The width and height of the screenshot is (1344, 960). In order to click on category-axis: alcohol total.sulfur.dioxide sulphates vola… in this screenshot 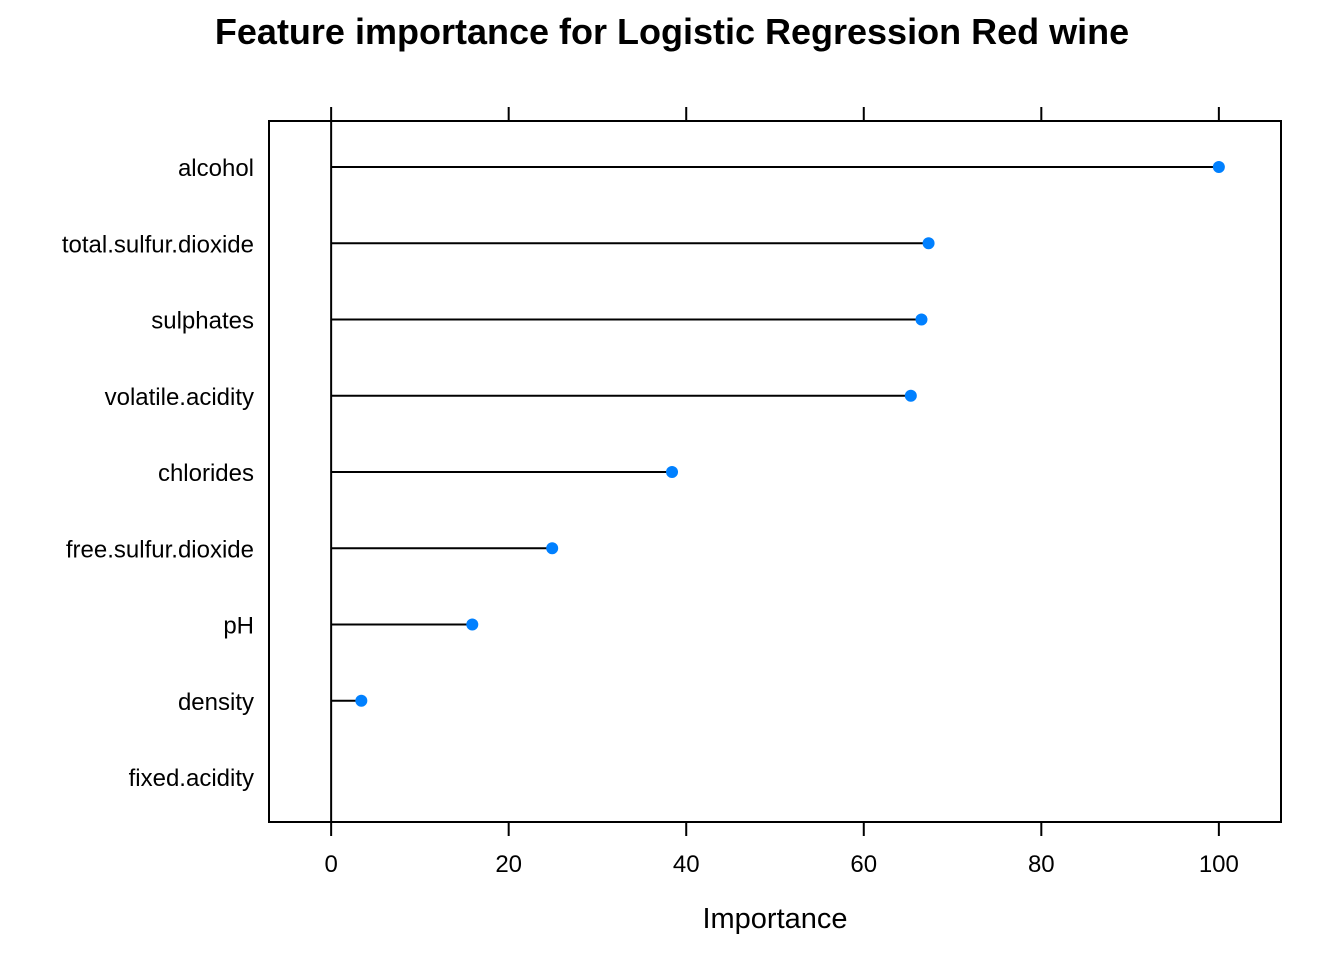, I will do `click(158, 473)`.